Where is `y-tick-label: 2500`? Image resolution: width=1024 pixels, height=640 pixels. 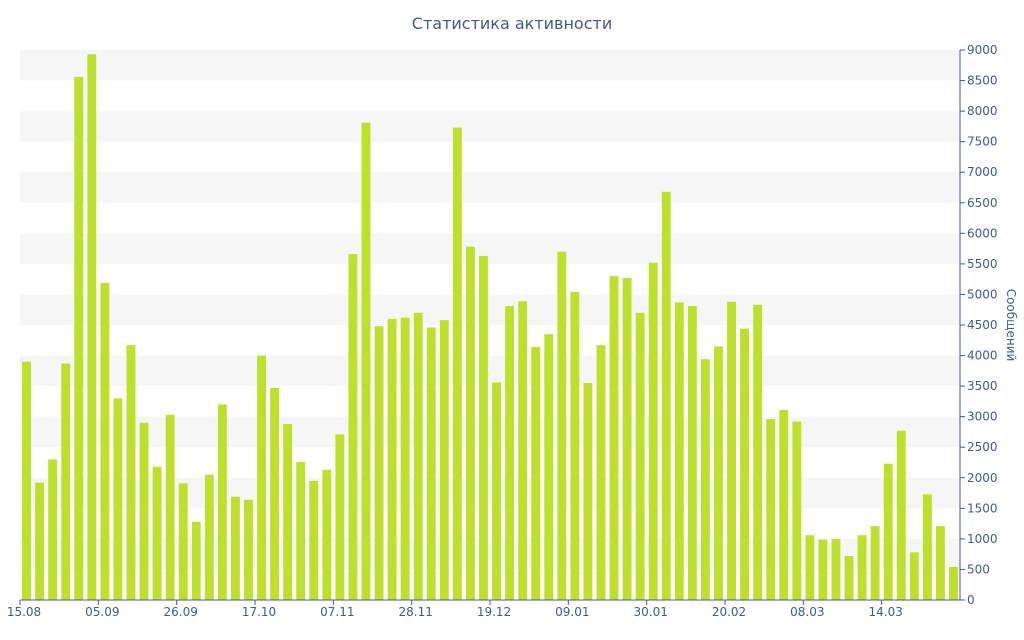
y-tick-label: 2500 is located at coordinates (982, 447).